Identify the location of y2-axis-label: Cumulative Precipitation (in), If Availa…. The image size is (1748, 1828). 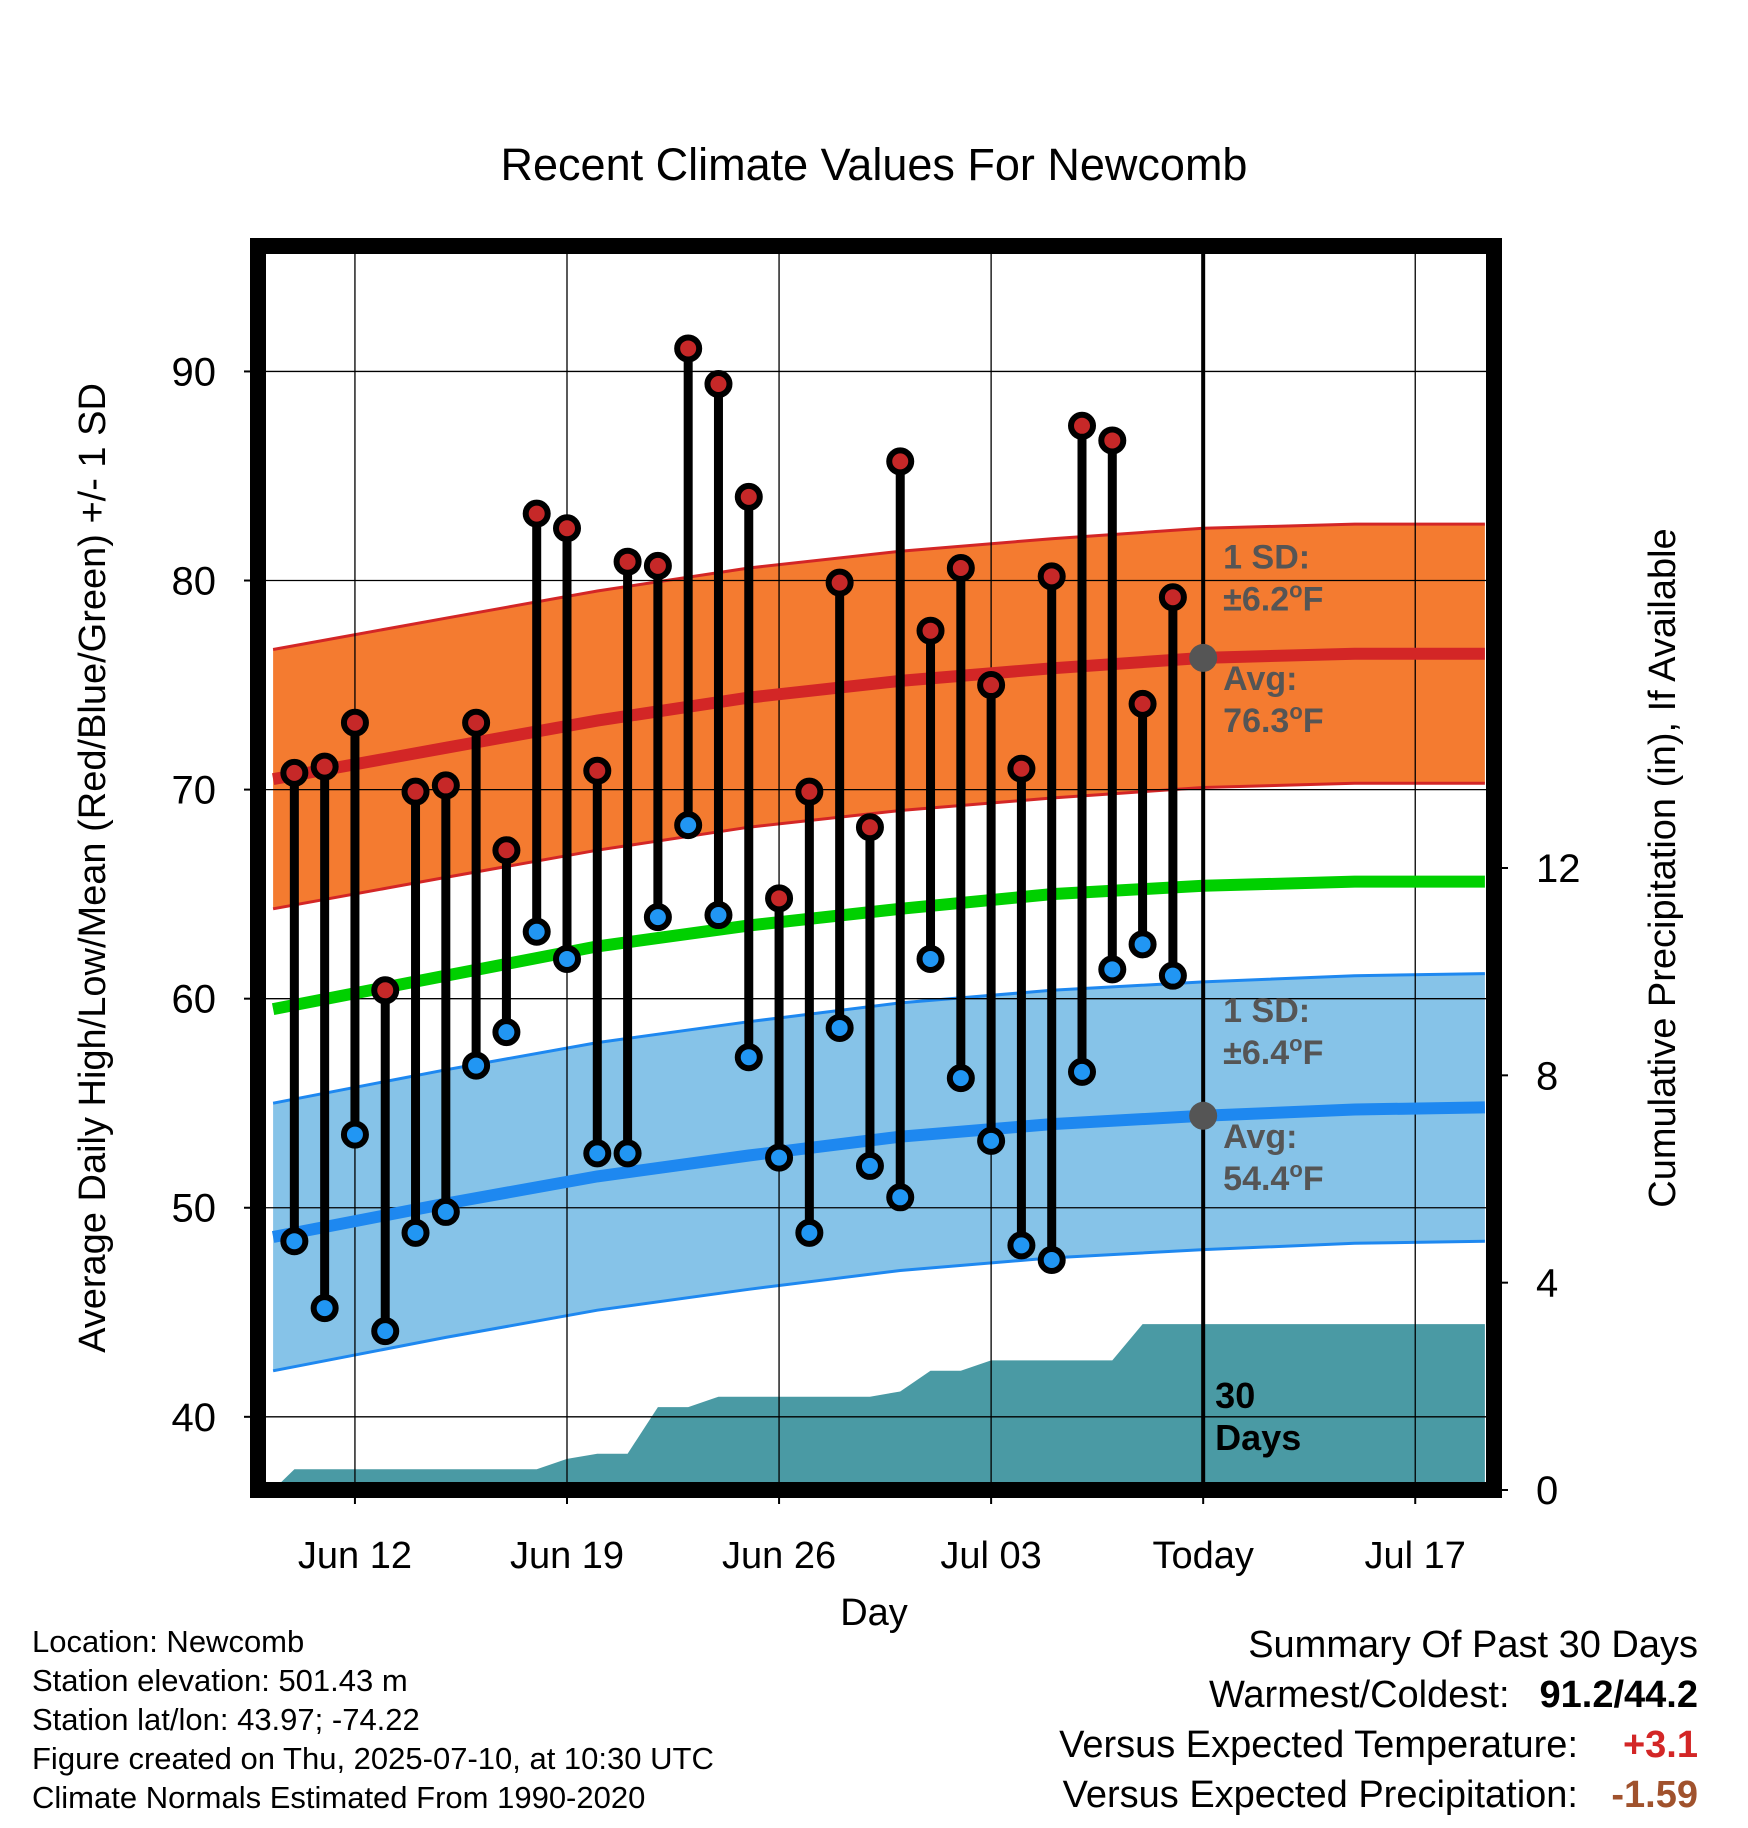
(1663, 867).